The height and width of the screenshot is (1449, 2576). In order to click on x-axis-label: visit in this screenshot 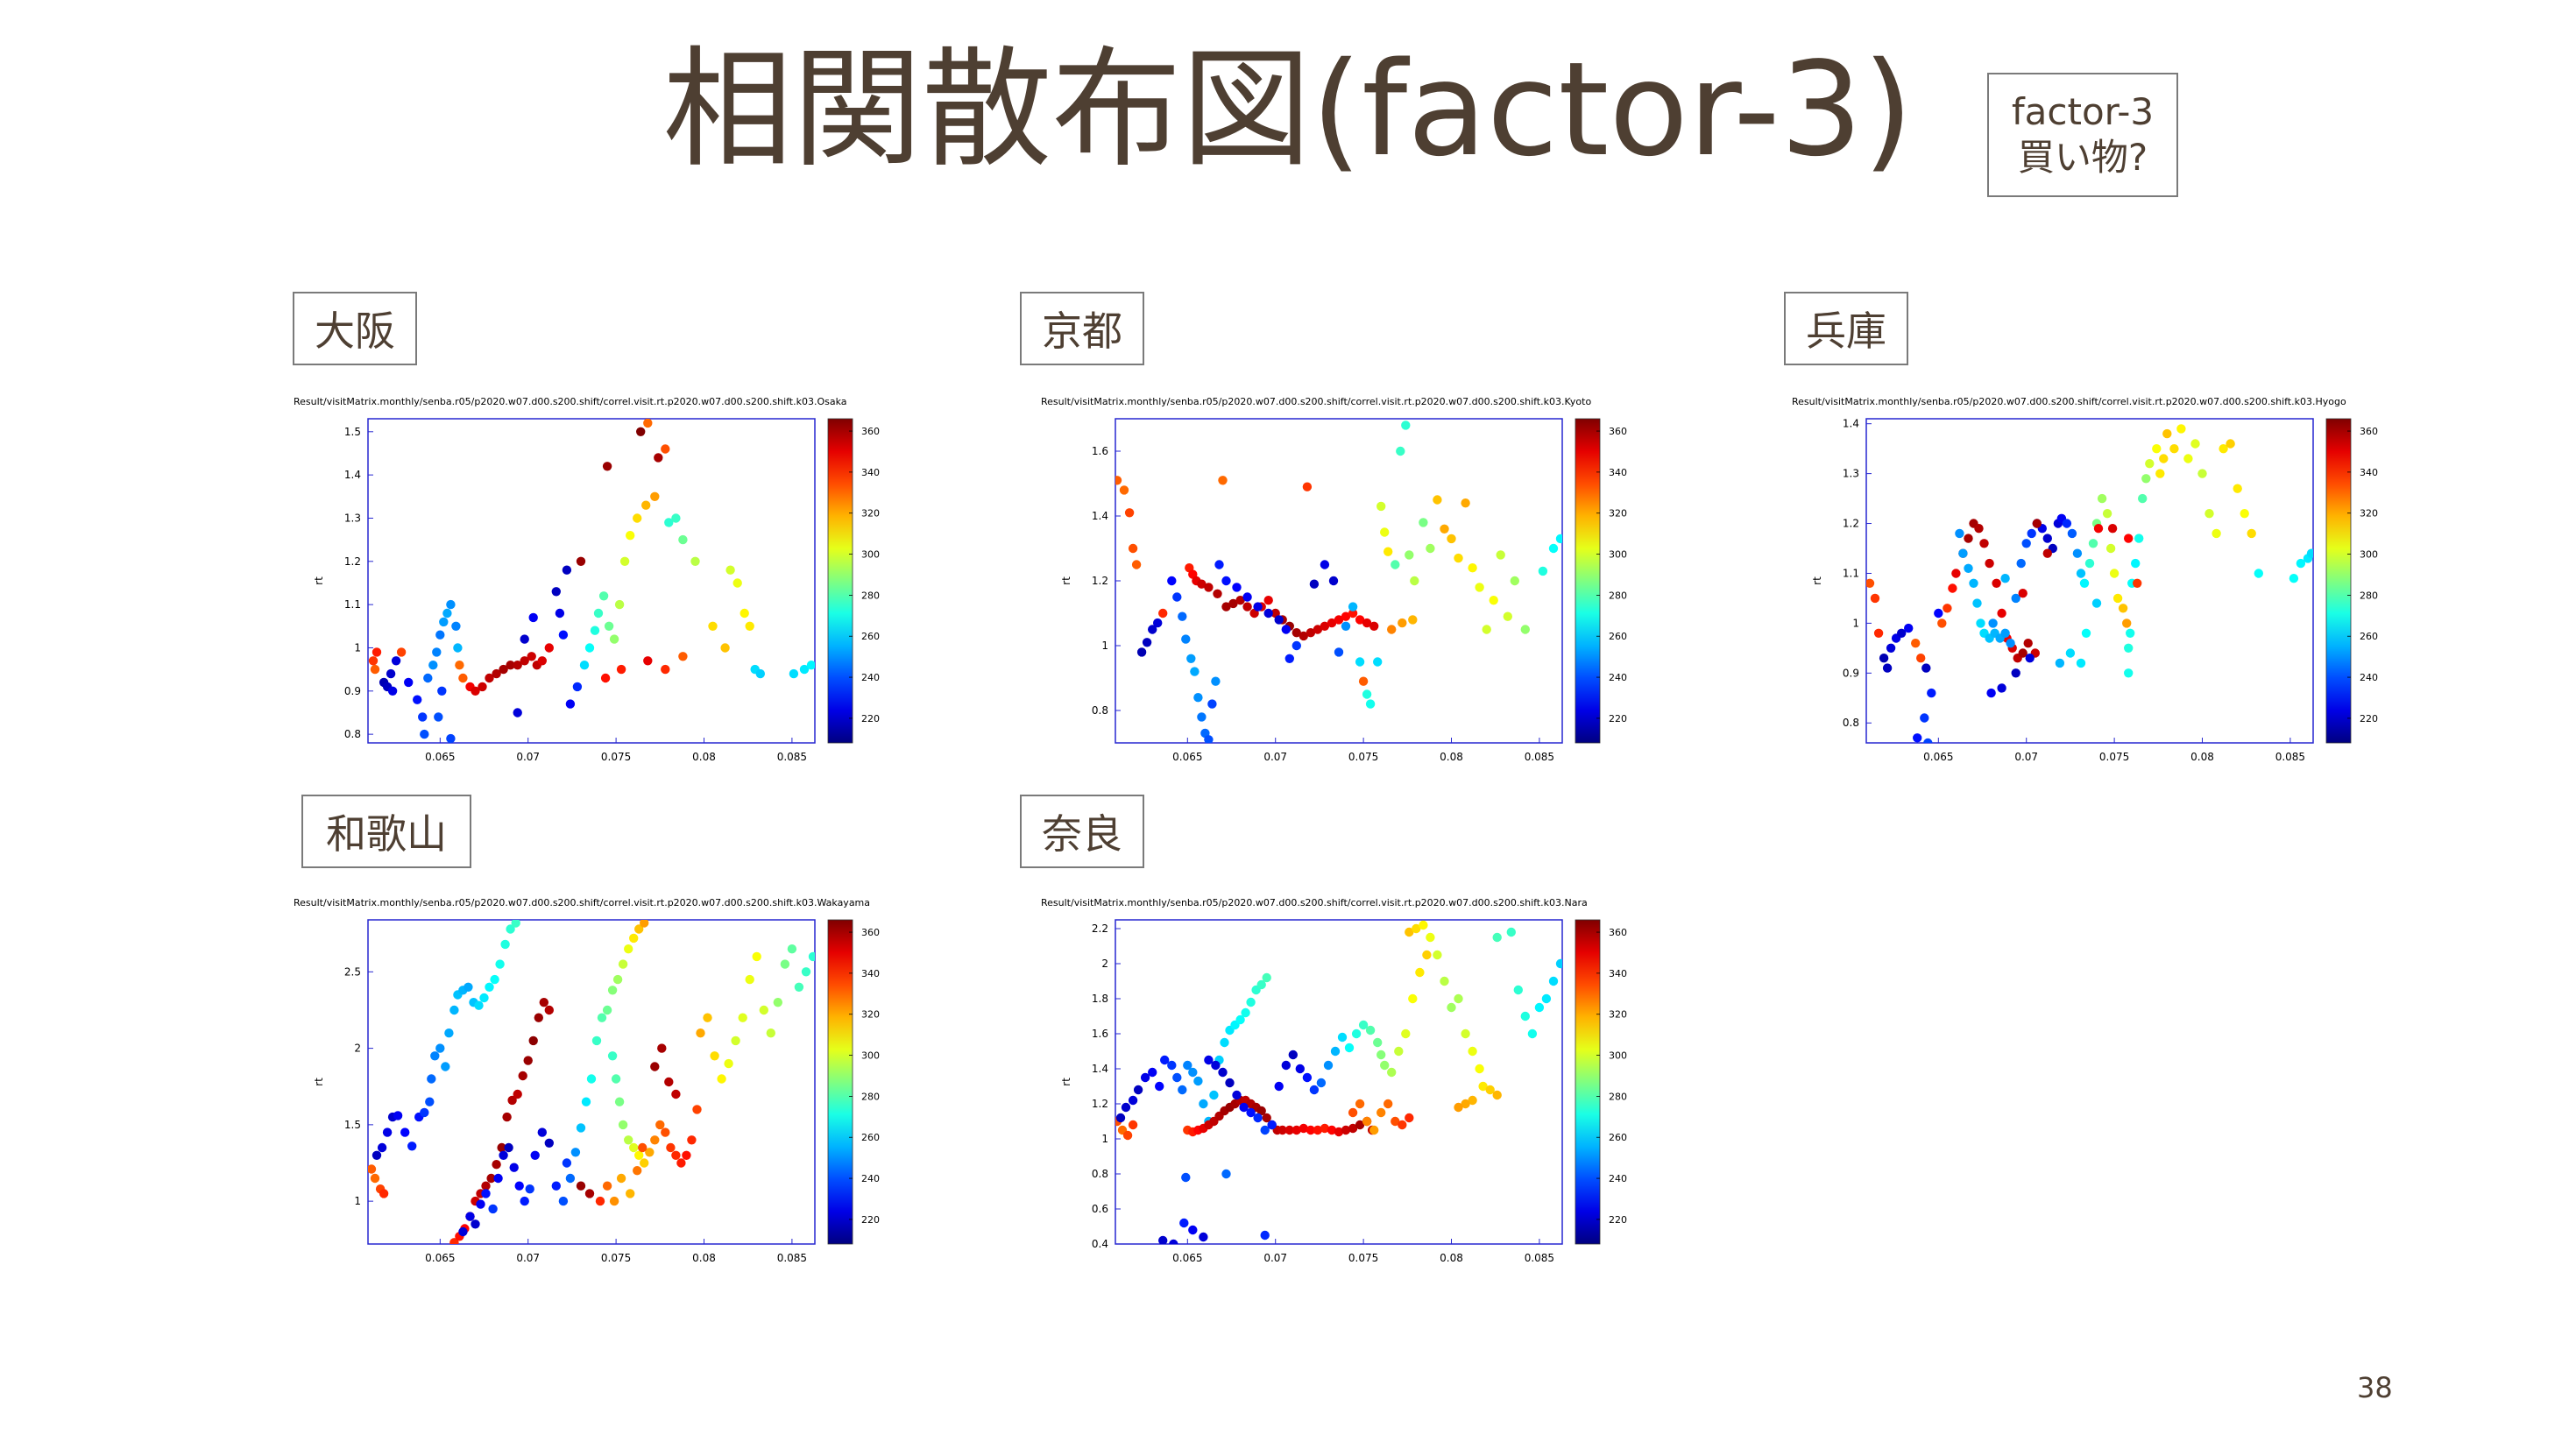, I will do `click(1339, 1269)`.